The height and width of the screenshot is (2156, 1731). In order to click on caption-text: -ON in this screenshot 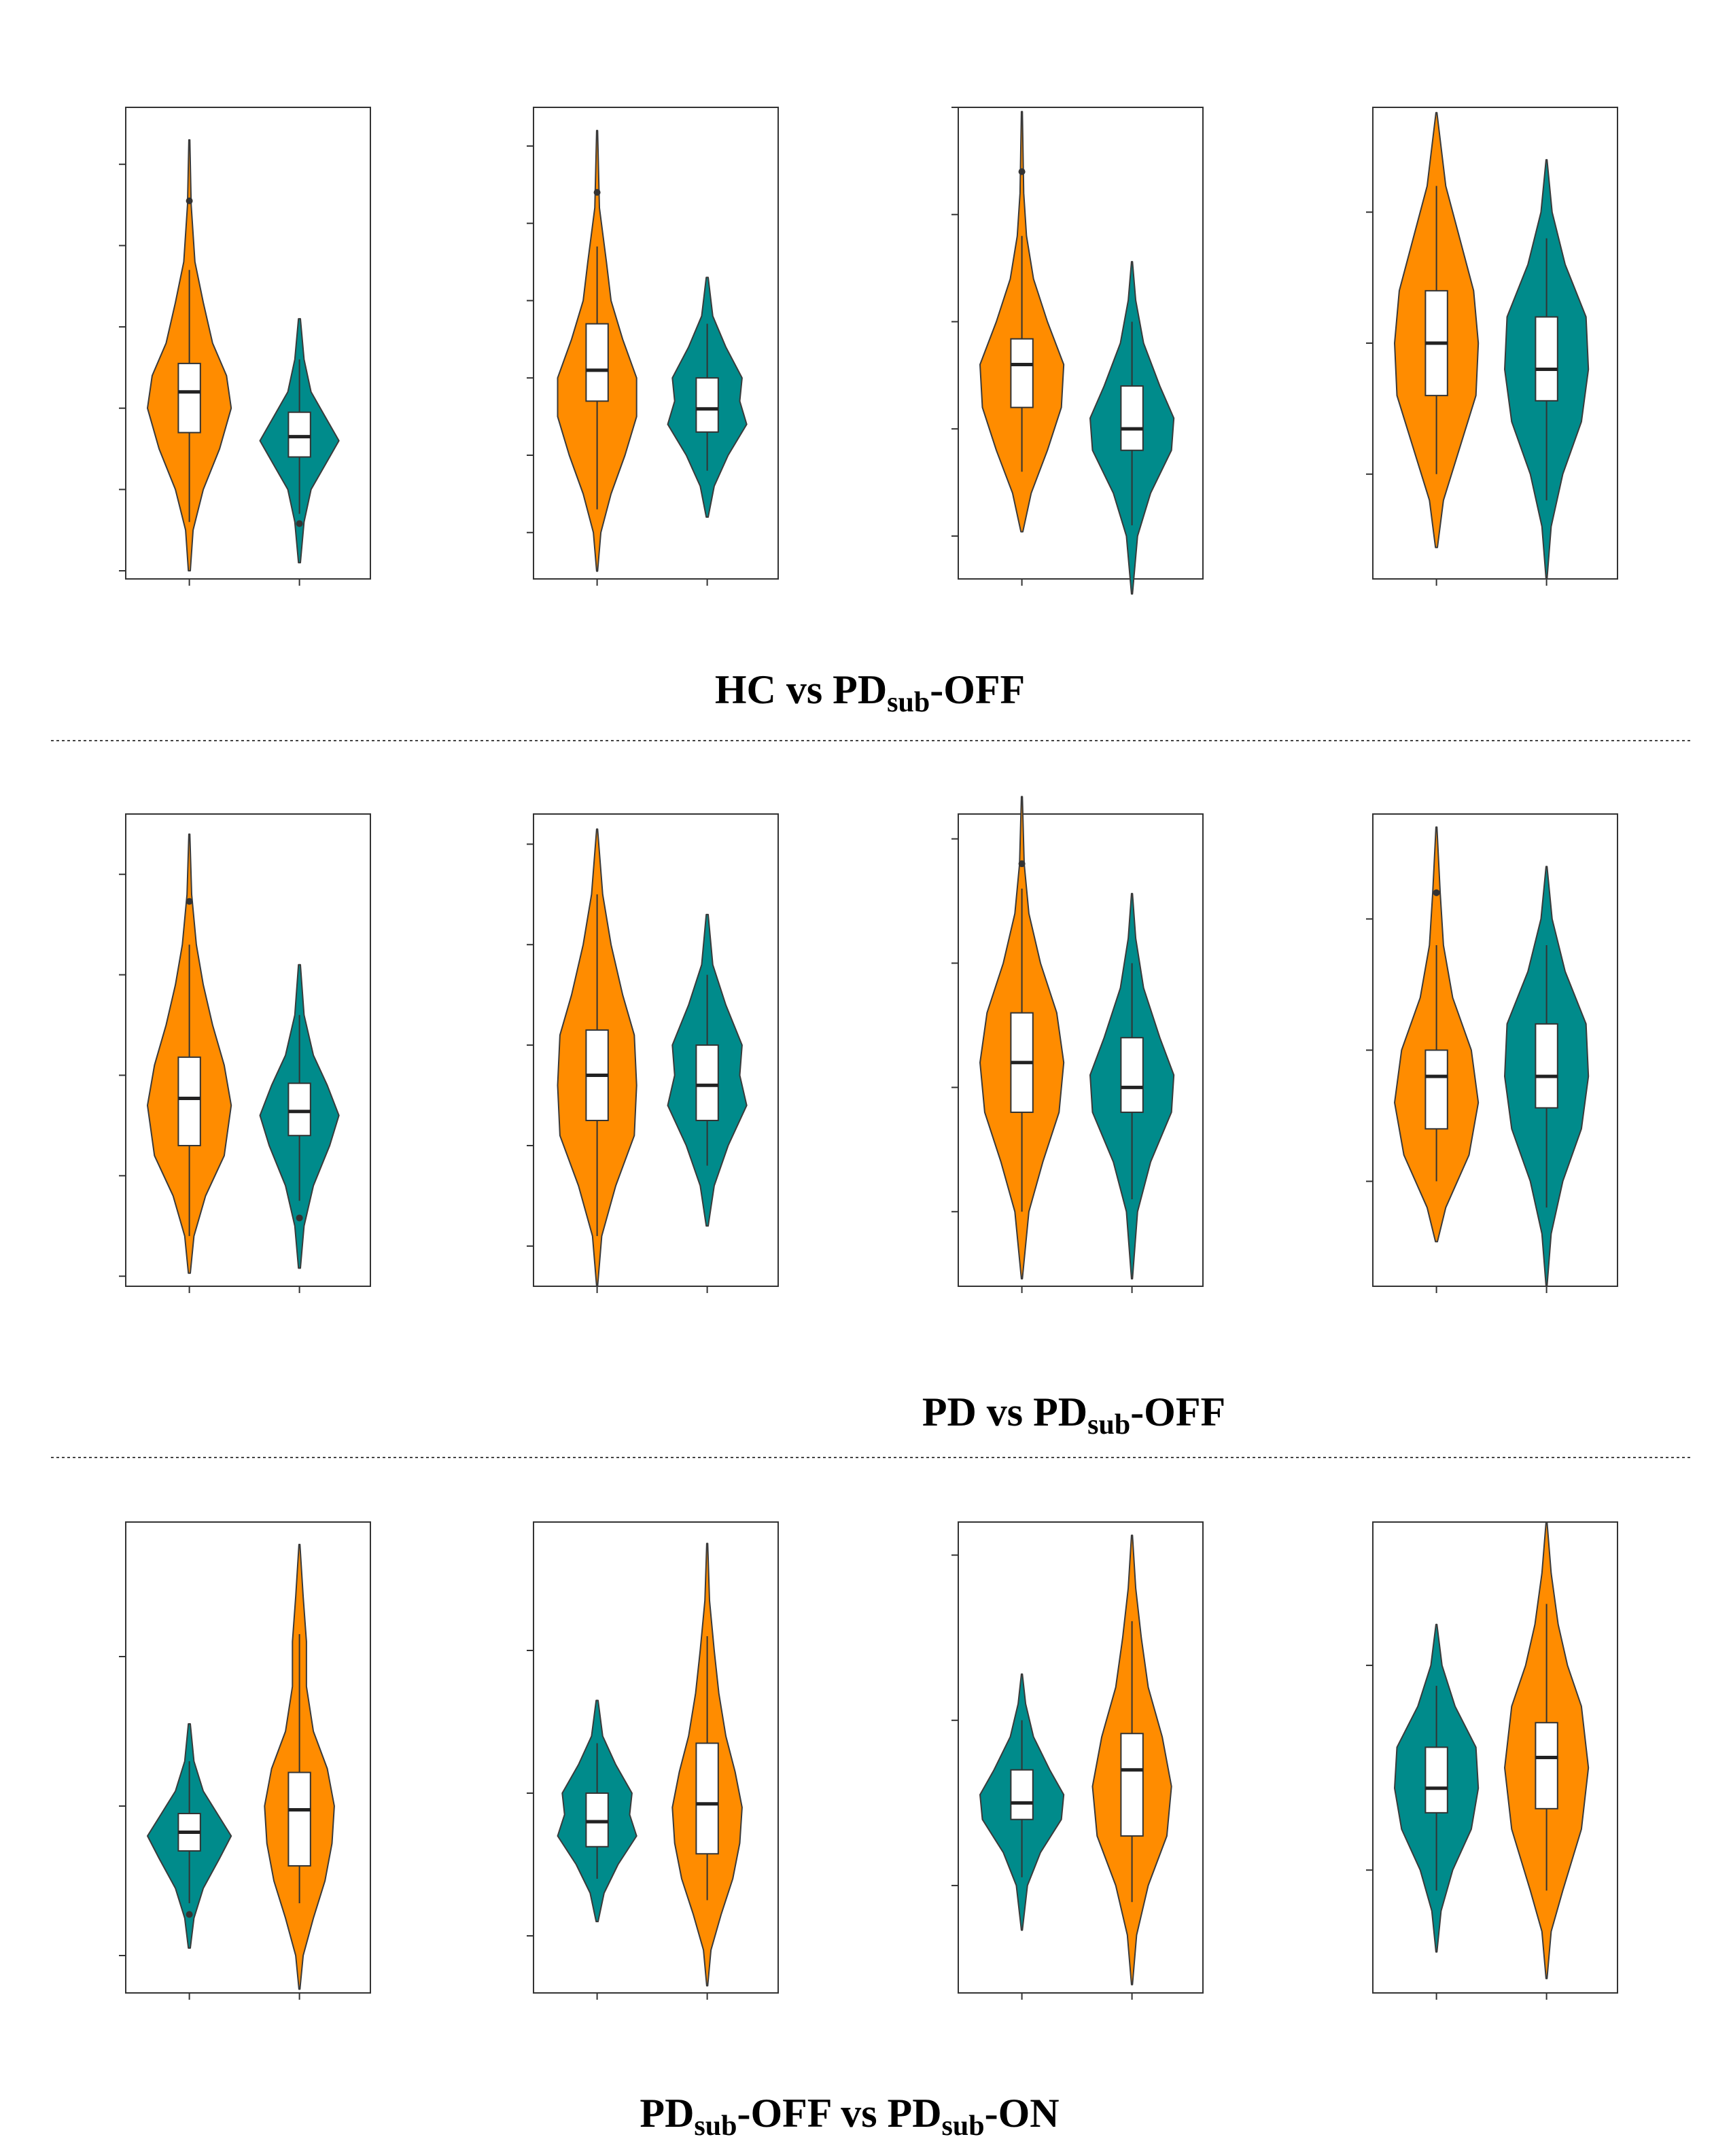, I will do `click(1023, 2113)`.